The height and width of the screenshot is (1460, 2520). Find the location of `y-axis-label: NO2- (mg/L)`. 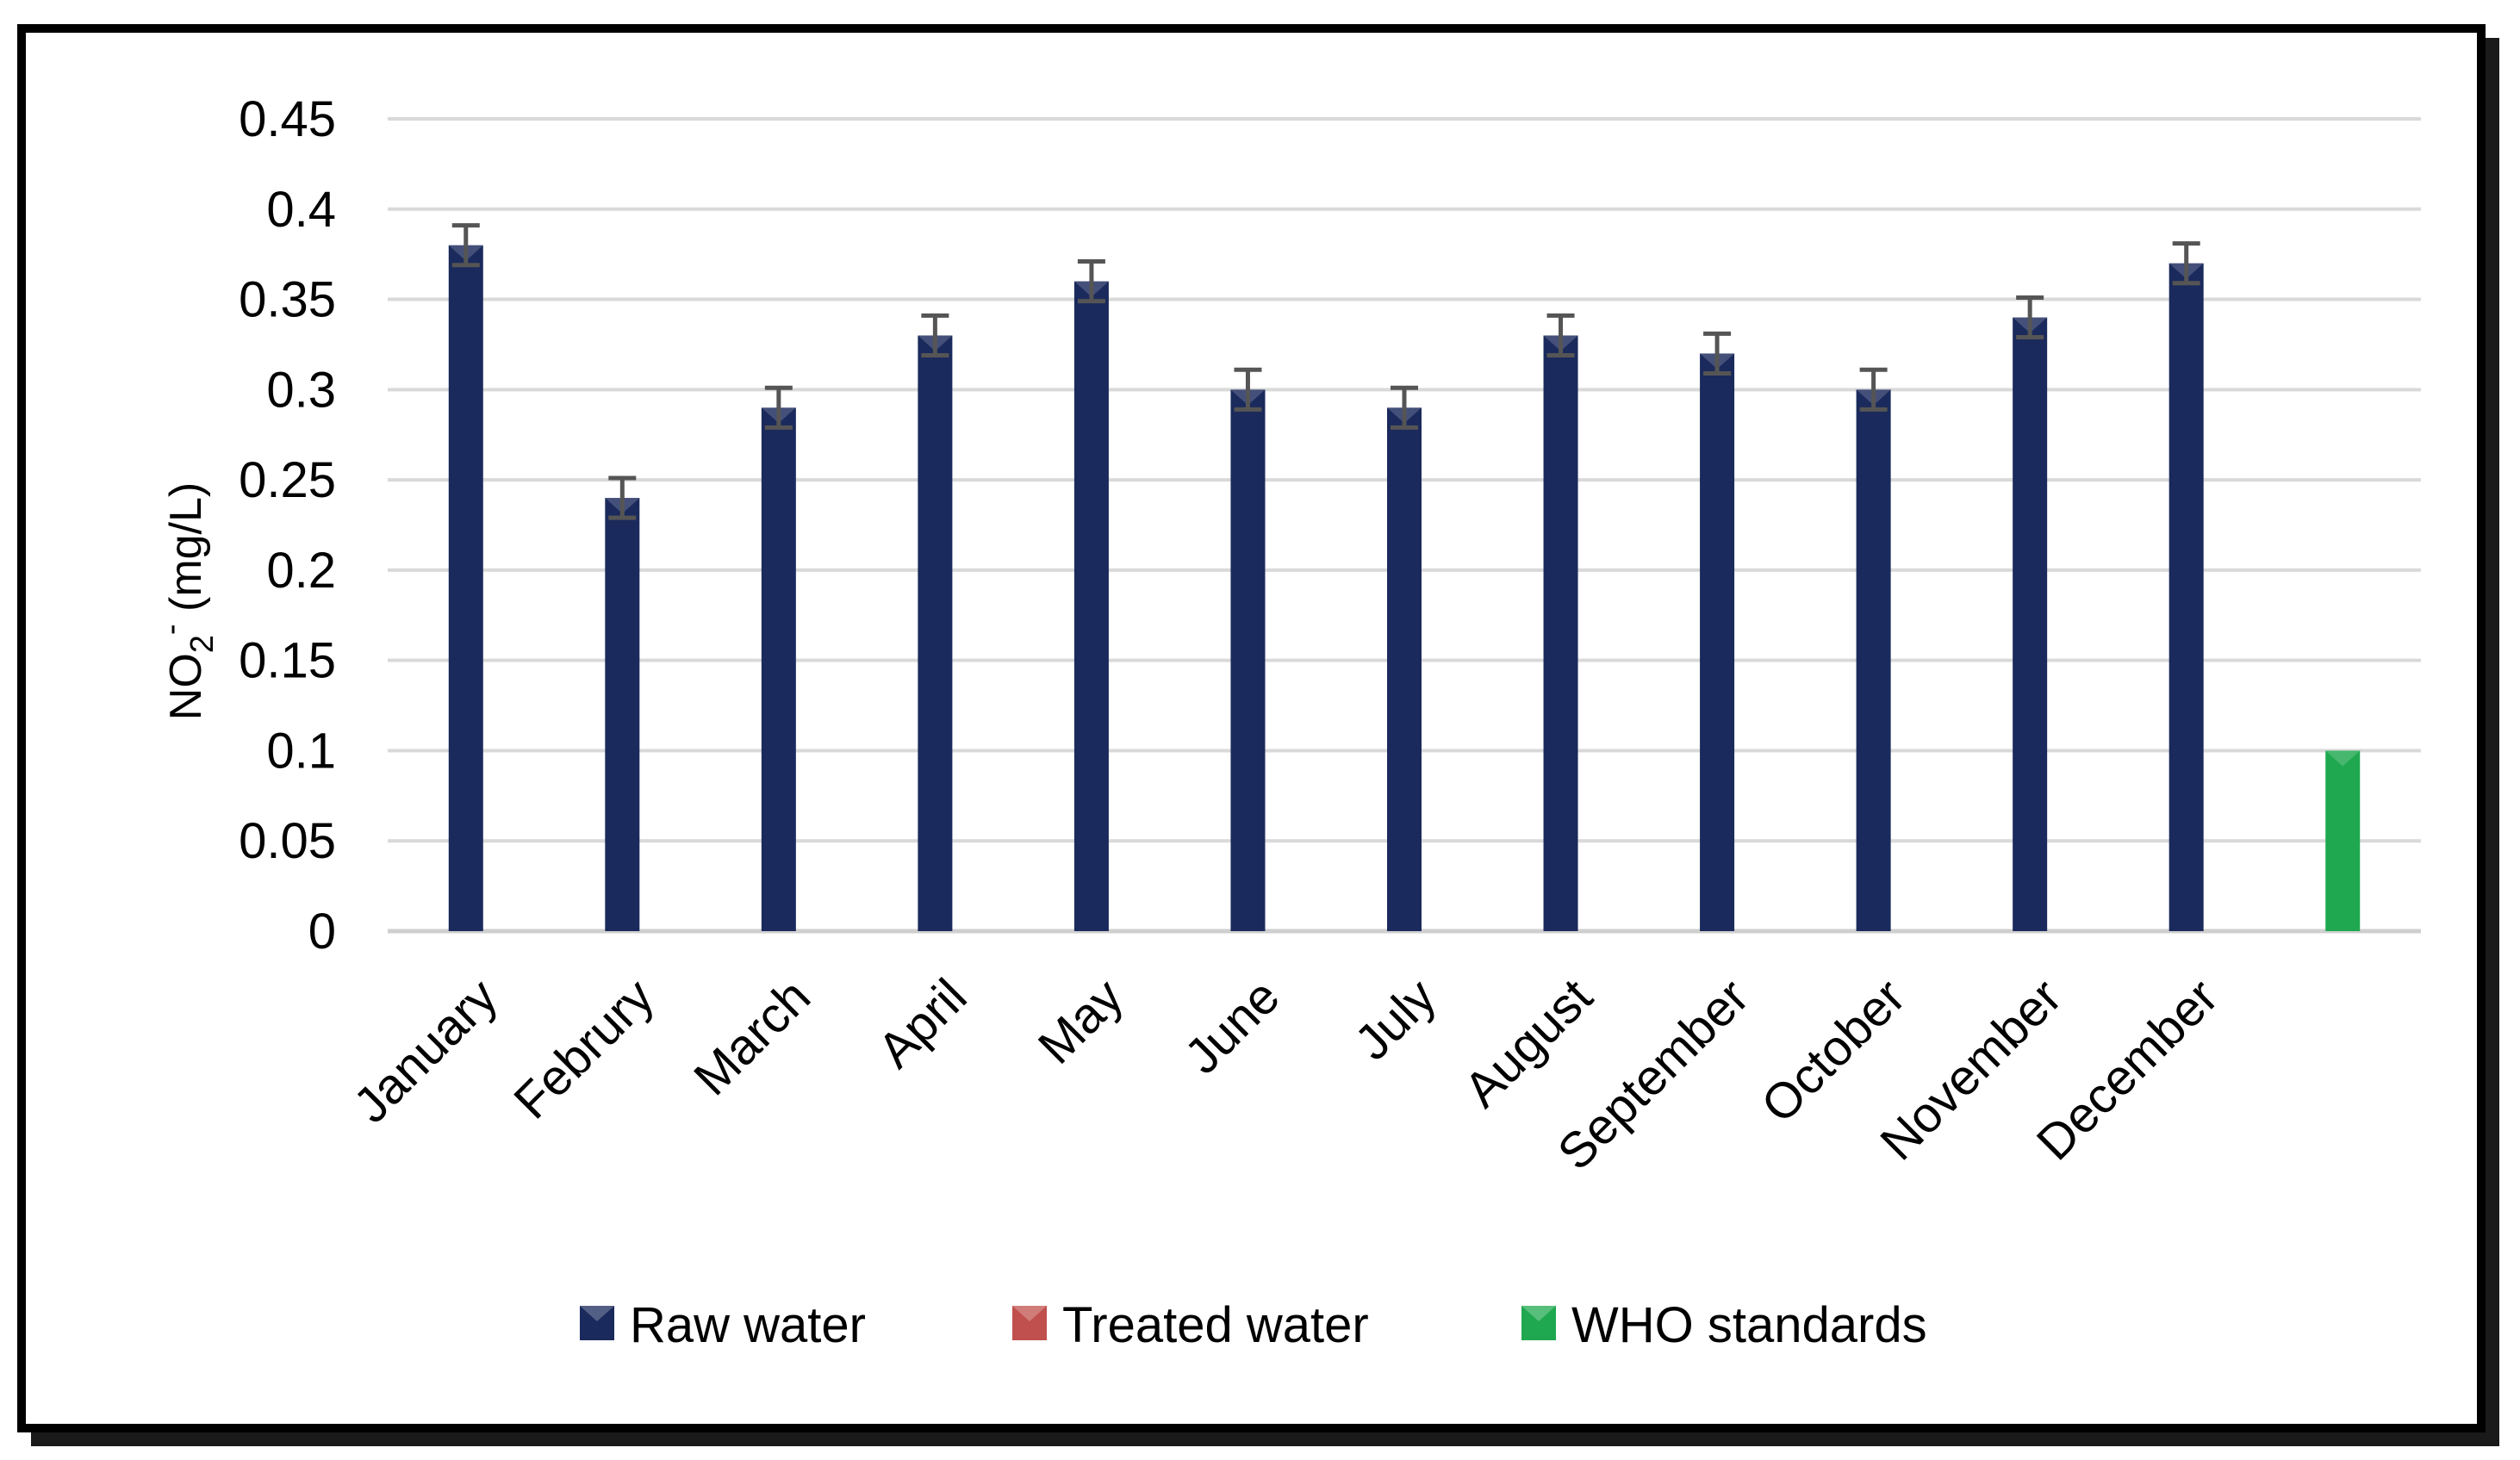

y-axis-label: NO2- (mg/L) is located at coordinates (187, 601).